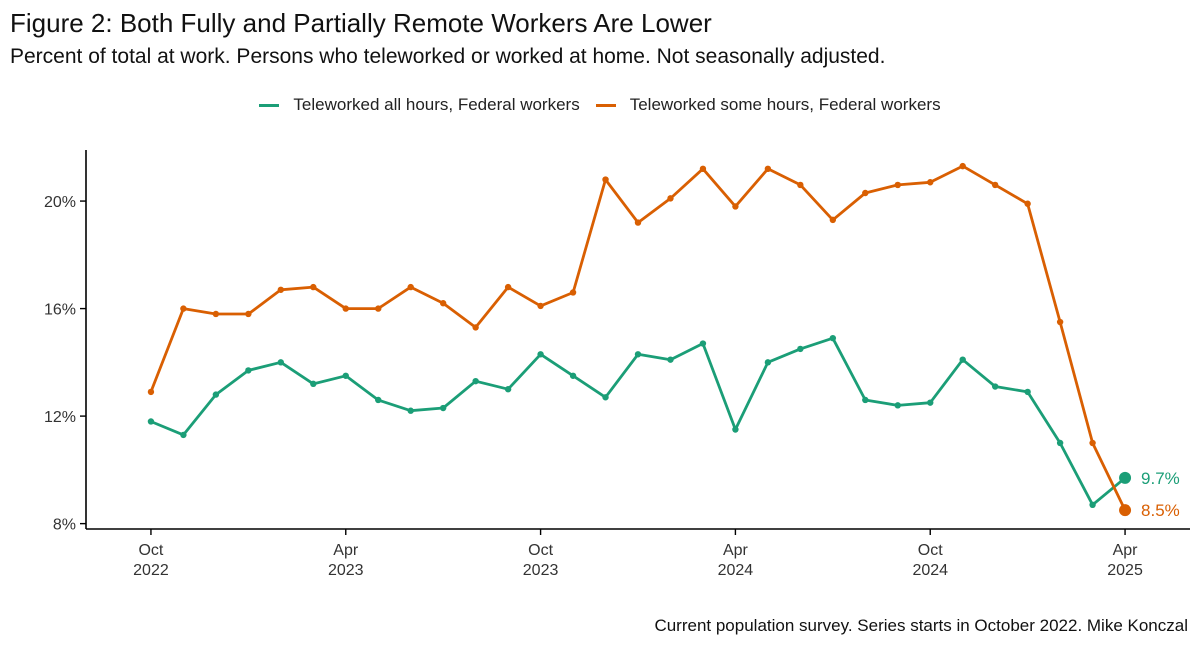 Image resolution: width=1200 pixels, height=646 pixels. What do you see at coordinates (1160, 478) in the screenshot?
I see `end-label-0: 9.7%` at bounding box center [1160, 478].